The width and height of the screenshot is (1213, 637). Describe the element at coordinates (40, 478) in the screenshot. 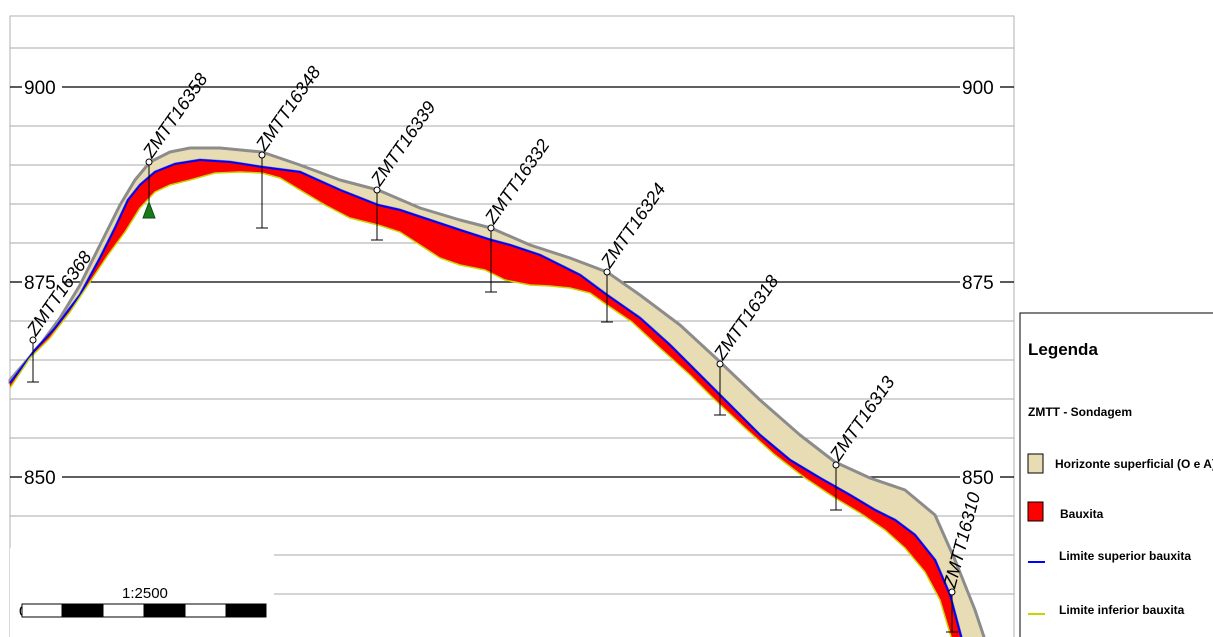

I see `elevation-label-850-left: 850` at that location.